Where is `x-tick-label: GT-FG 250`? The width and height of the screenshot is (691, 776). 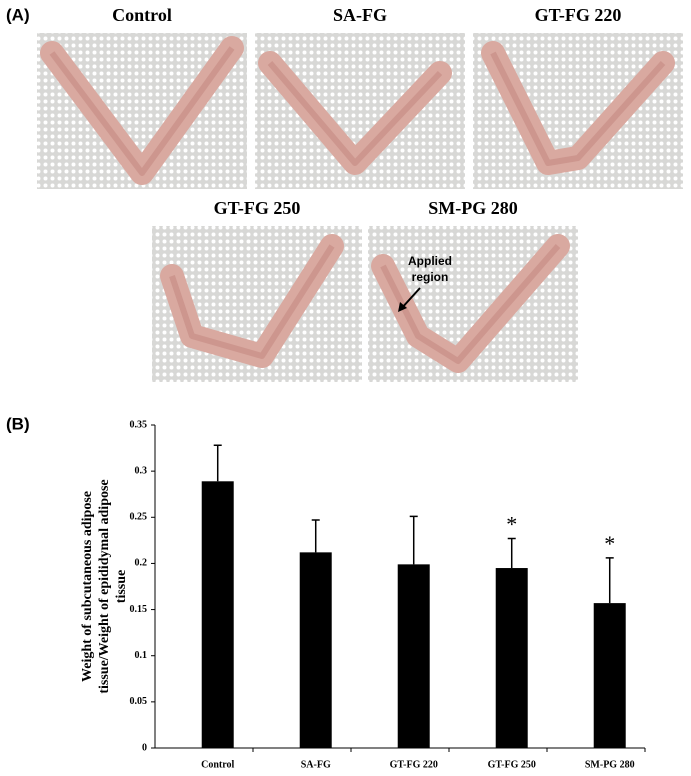 x-tick-label: GT-FG 250 is located at coordinates (512, 764).